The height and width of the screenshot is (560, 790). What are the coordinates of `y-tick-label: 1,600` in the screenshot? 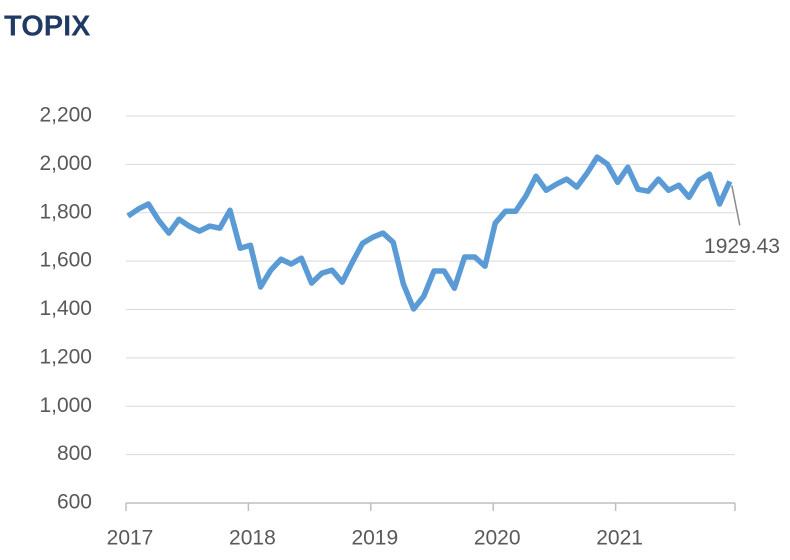 It's located at (65, 260).